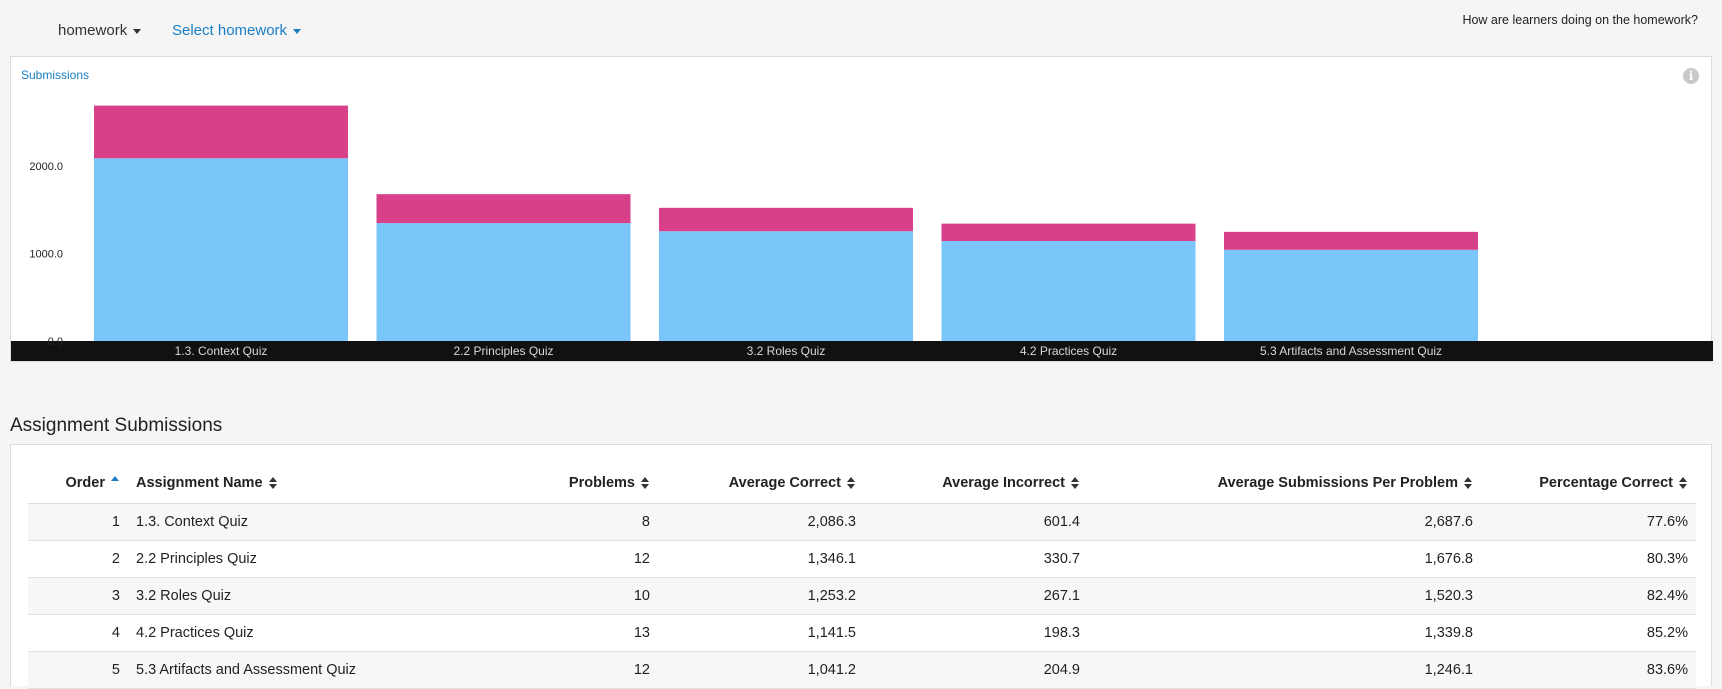 Image resolution: width=1722 pixels, height=689 pixels. What do you see at coordinates (976, 522) in the screenshot?
I see `cell-average-incorrect: 601.4` at bounding box center [976, 522].